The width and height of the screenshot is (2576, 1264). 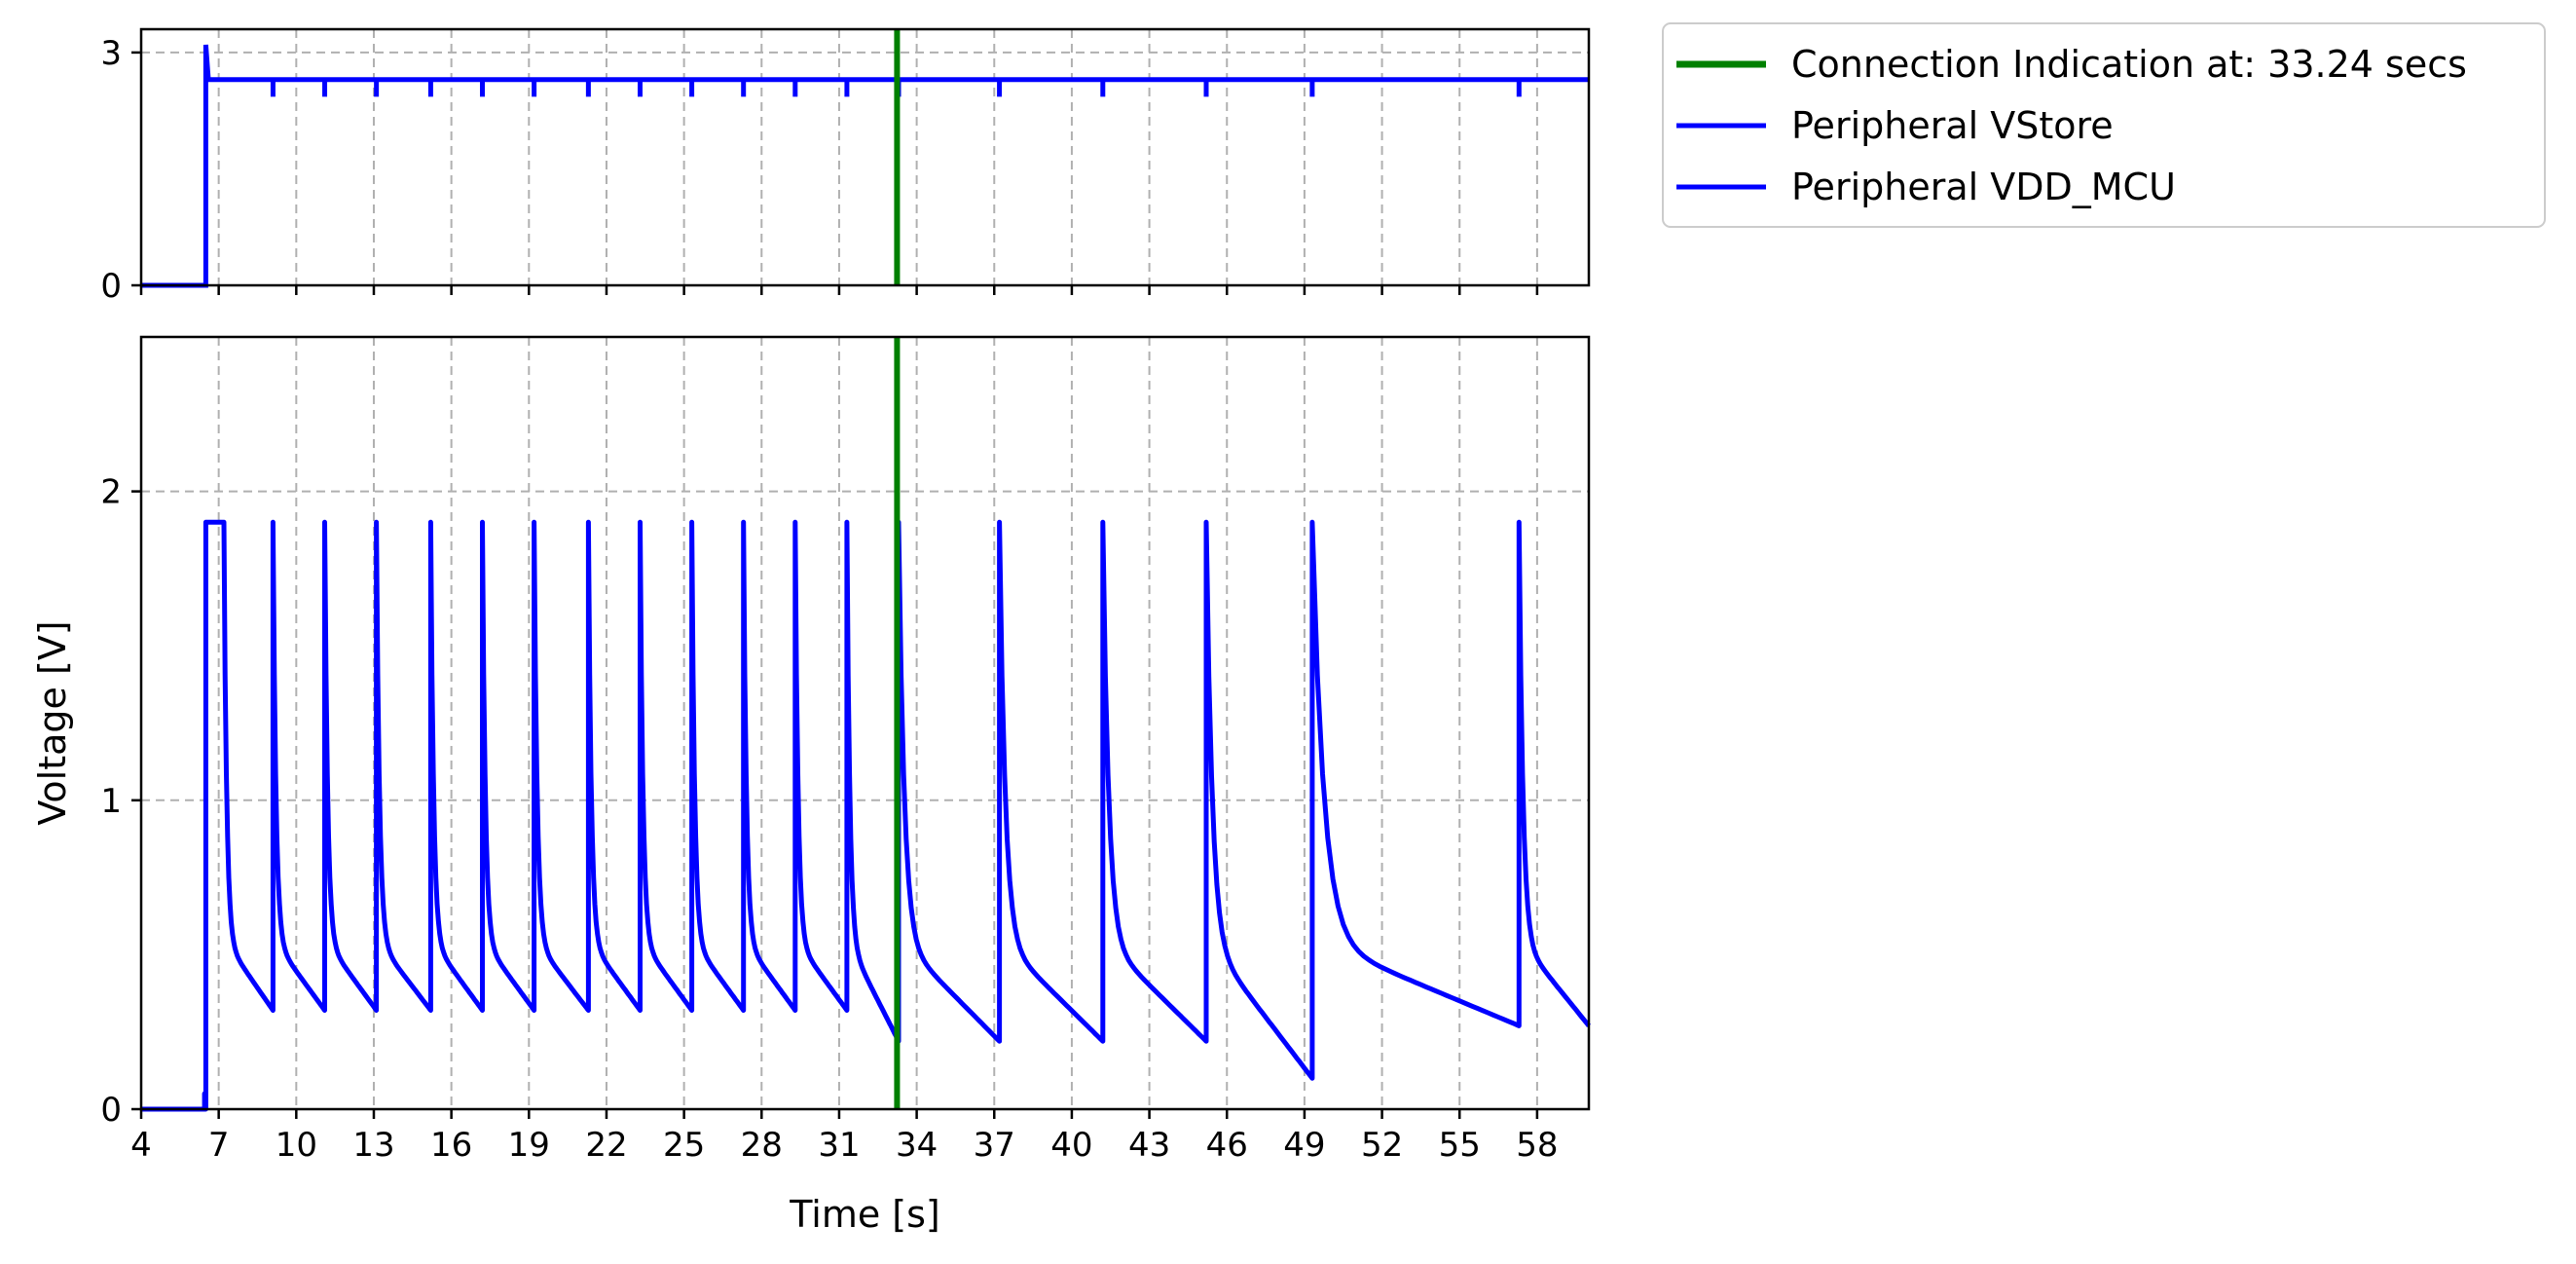 I want to click on x-tick-label: 19, so click(x=529, y=1145).